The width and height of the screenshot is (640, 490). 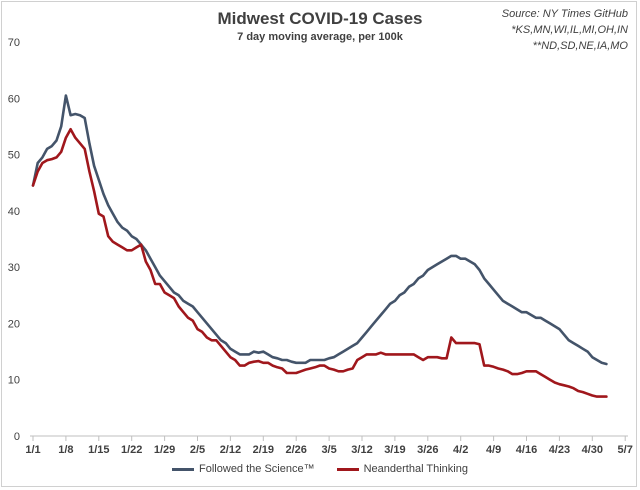 What do you see at coordinates (564, 14) in the screenshot?
I see `source-note: Source: NY Times GitHub` at bounding box center [564, 14].